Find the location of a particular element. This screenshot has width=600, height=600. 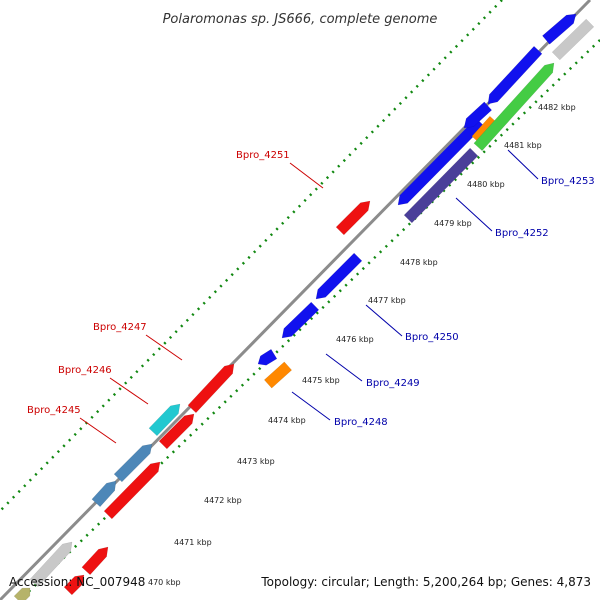

scale-tick-label: 4480 kbp is located at coordinates (486, 184).